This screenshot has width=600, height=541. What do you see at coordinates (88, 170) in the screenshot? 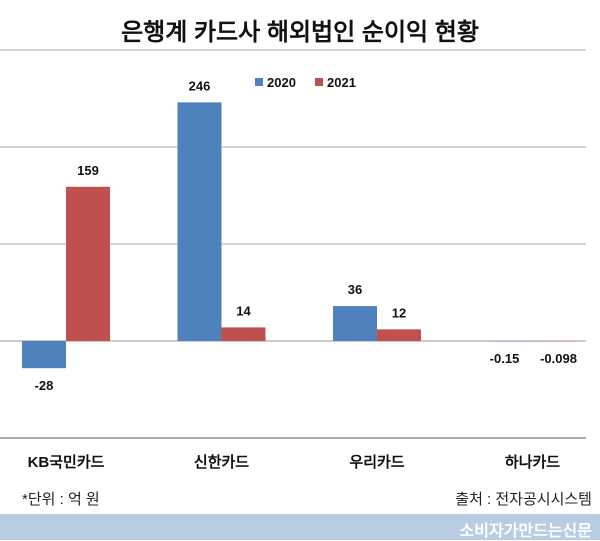
I see `data-label: 159` at bounding box center [88, 170].